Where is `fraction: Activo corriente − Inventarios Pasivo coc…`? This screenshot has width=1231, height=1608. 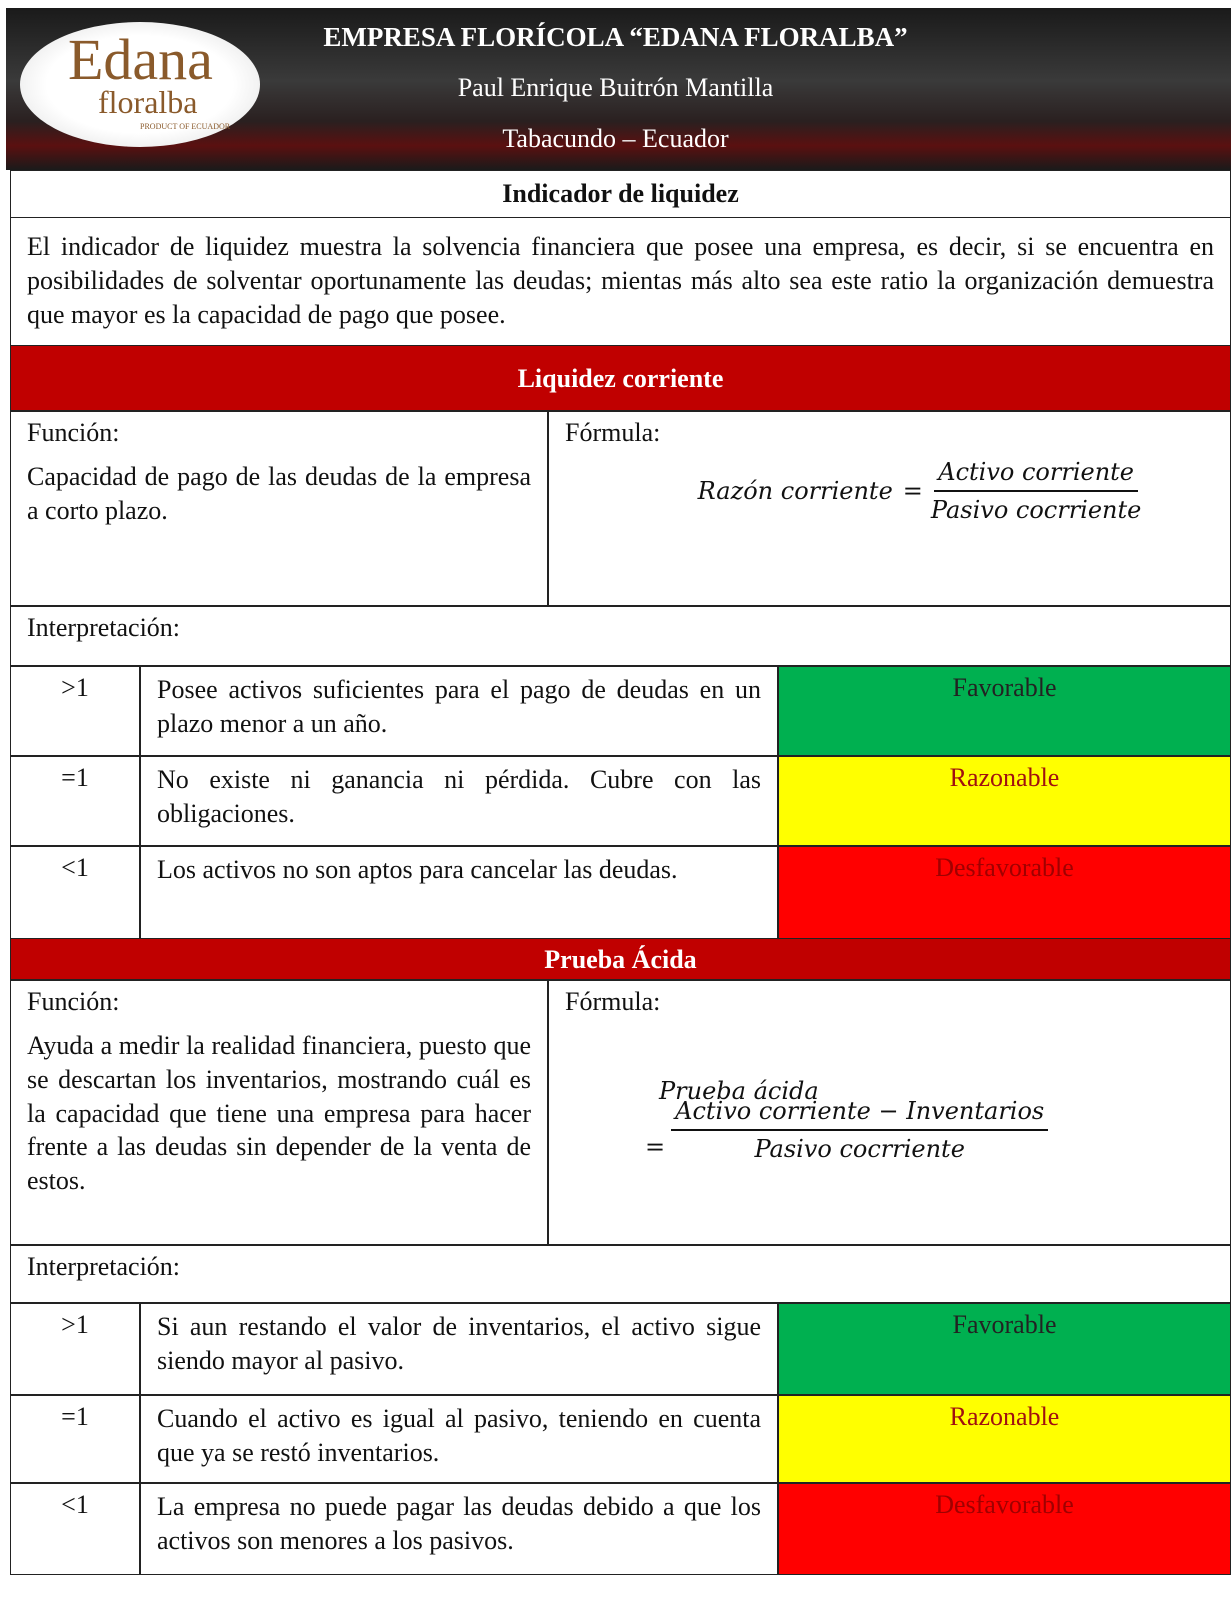 fraction: Activo corriente − Inventarios Pasivo coc… is located at coordinates (860, 1130).